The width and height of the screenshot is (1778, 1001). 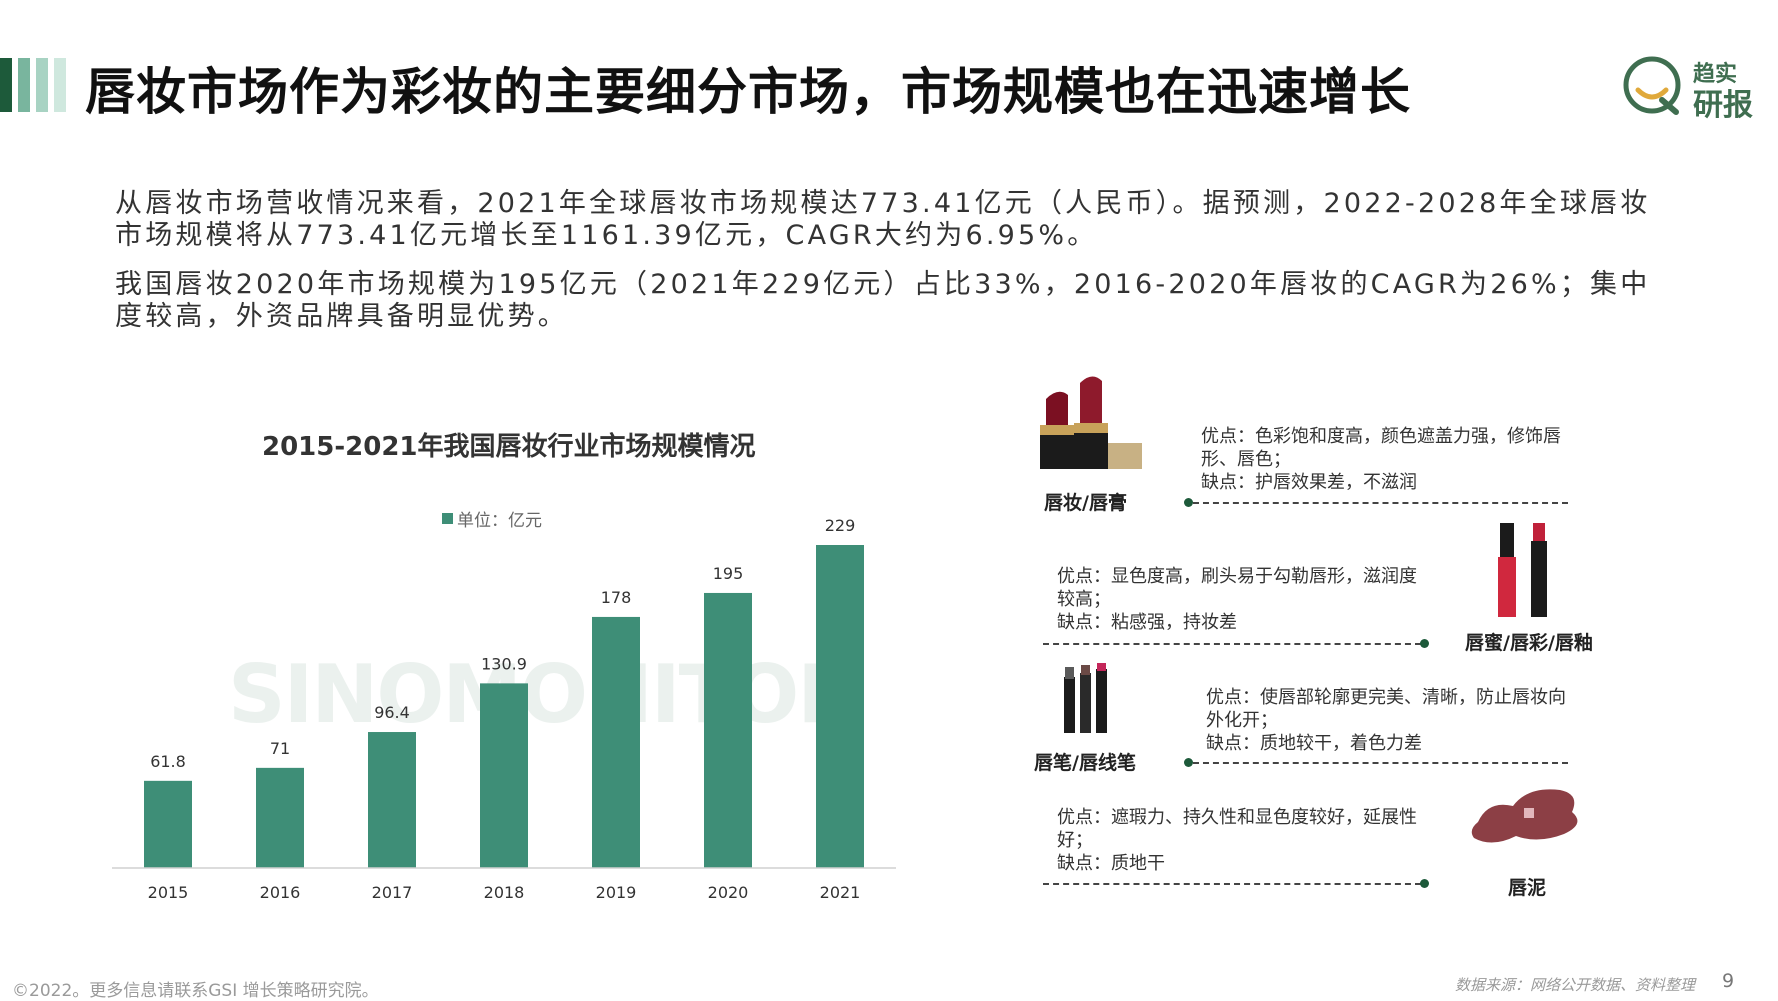 What do you see at coordinates (280, 748) in the screenshot?
I see `data-label-2016: 71` at bounding box center [280, 748].